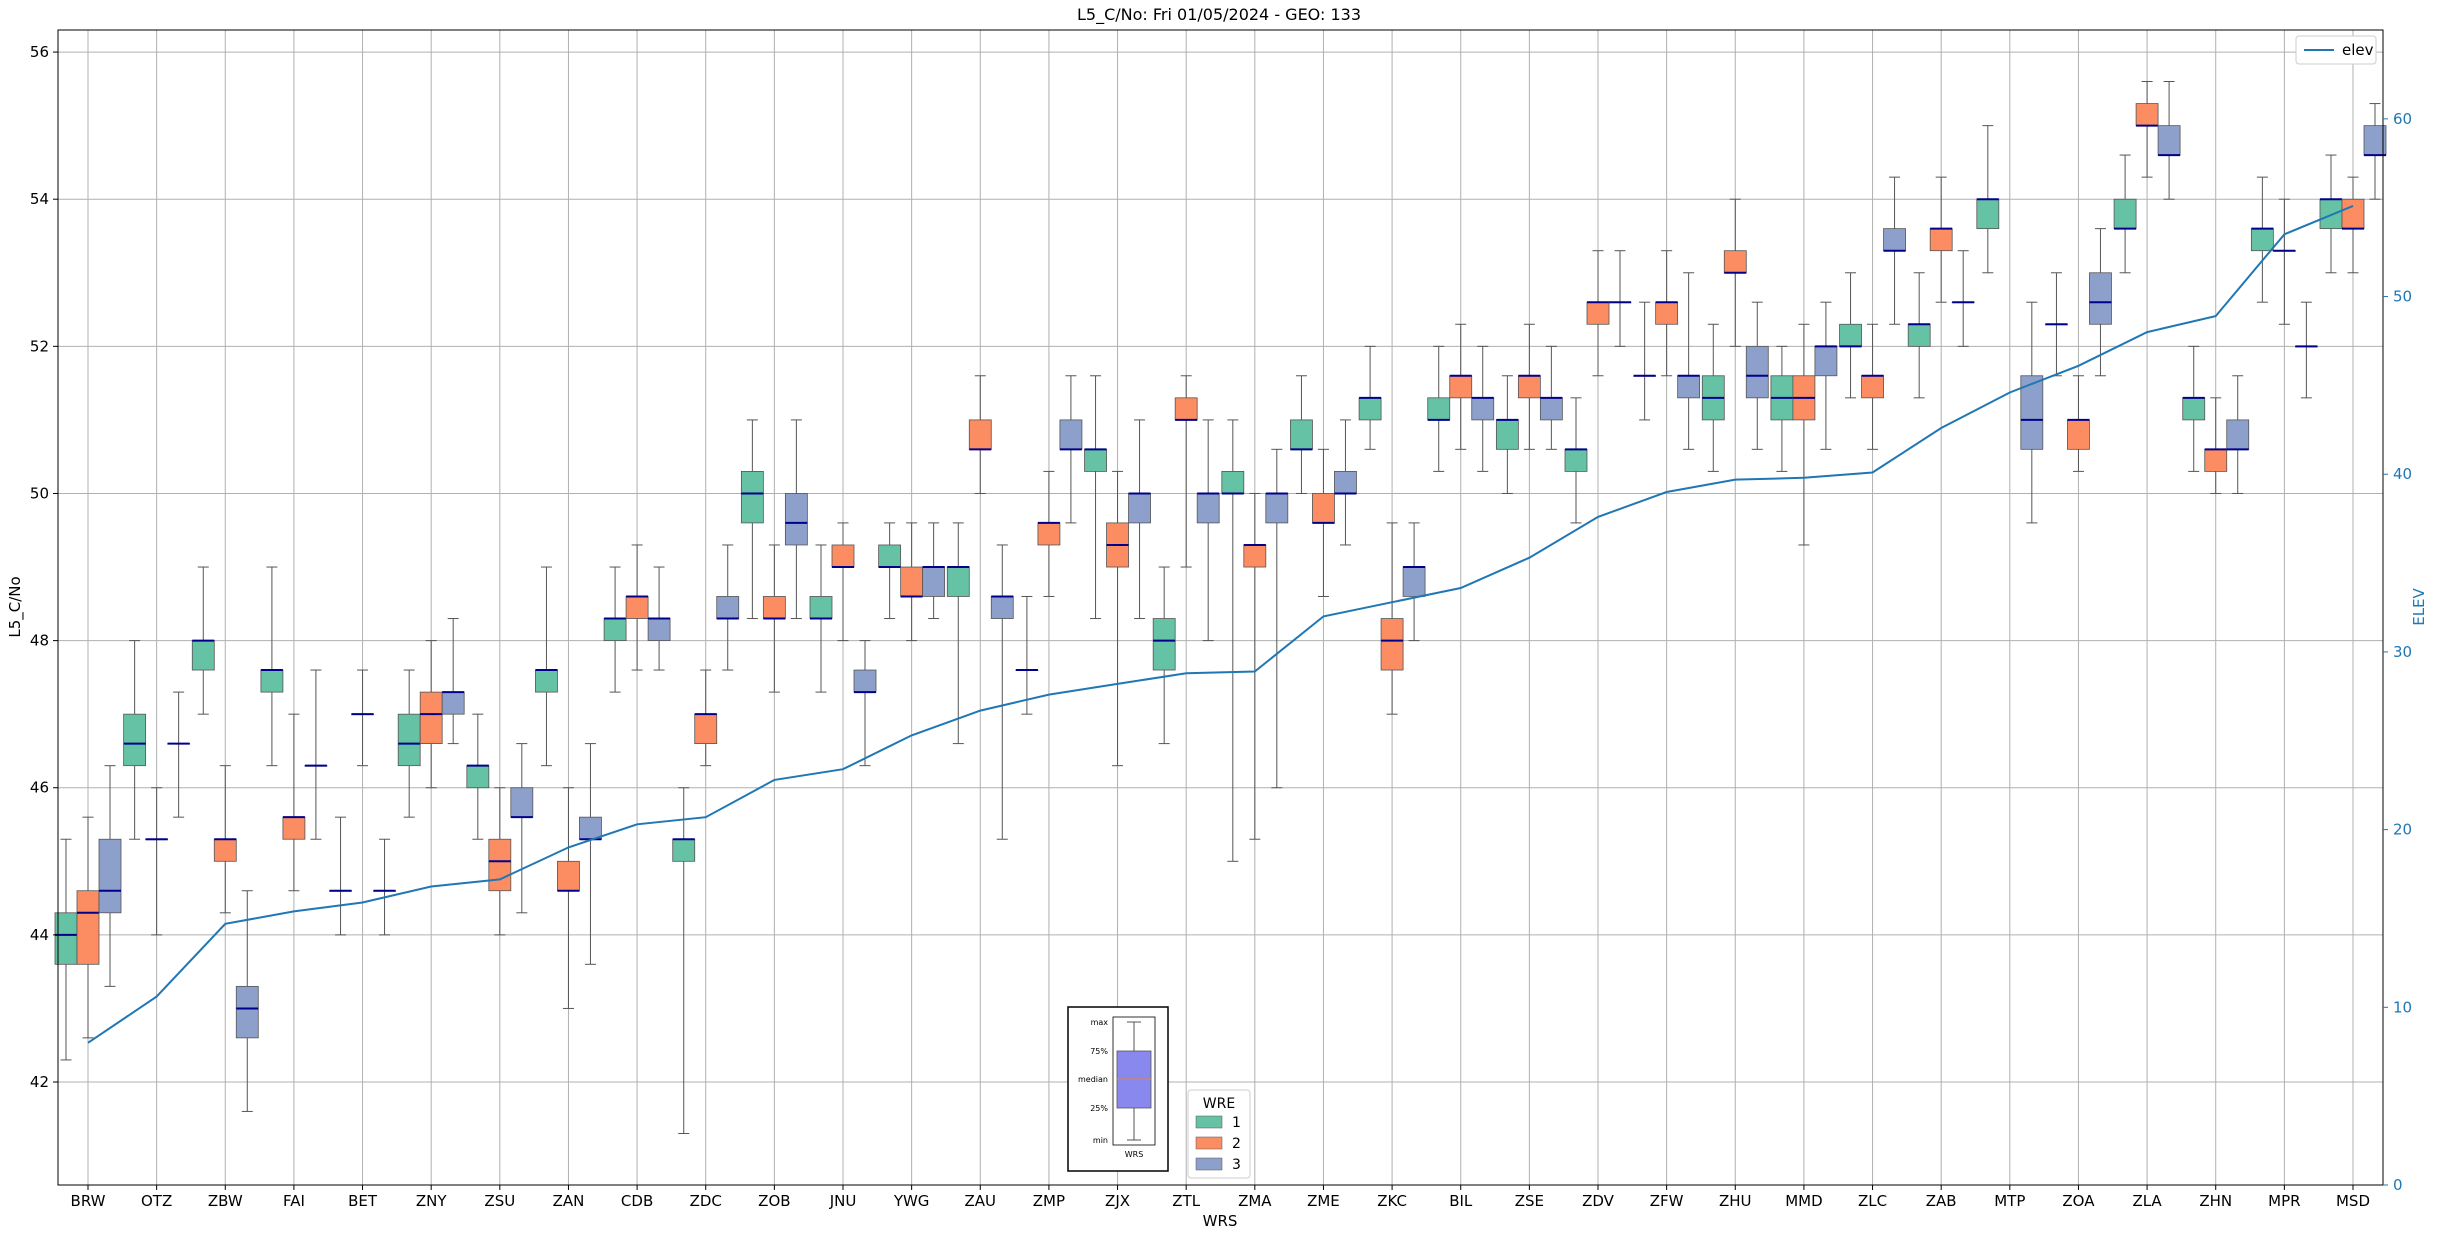 The image size is (2439, 1238). What do you see at coordinates (2215, 1201) in the screenshot?
I see `x-tick-label-ZHN: ZHN` at bounding box center [2215, 1201].